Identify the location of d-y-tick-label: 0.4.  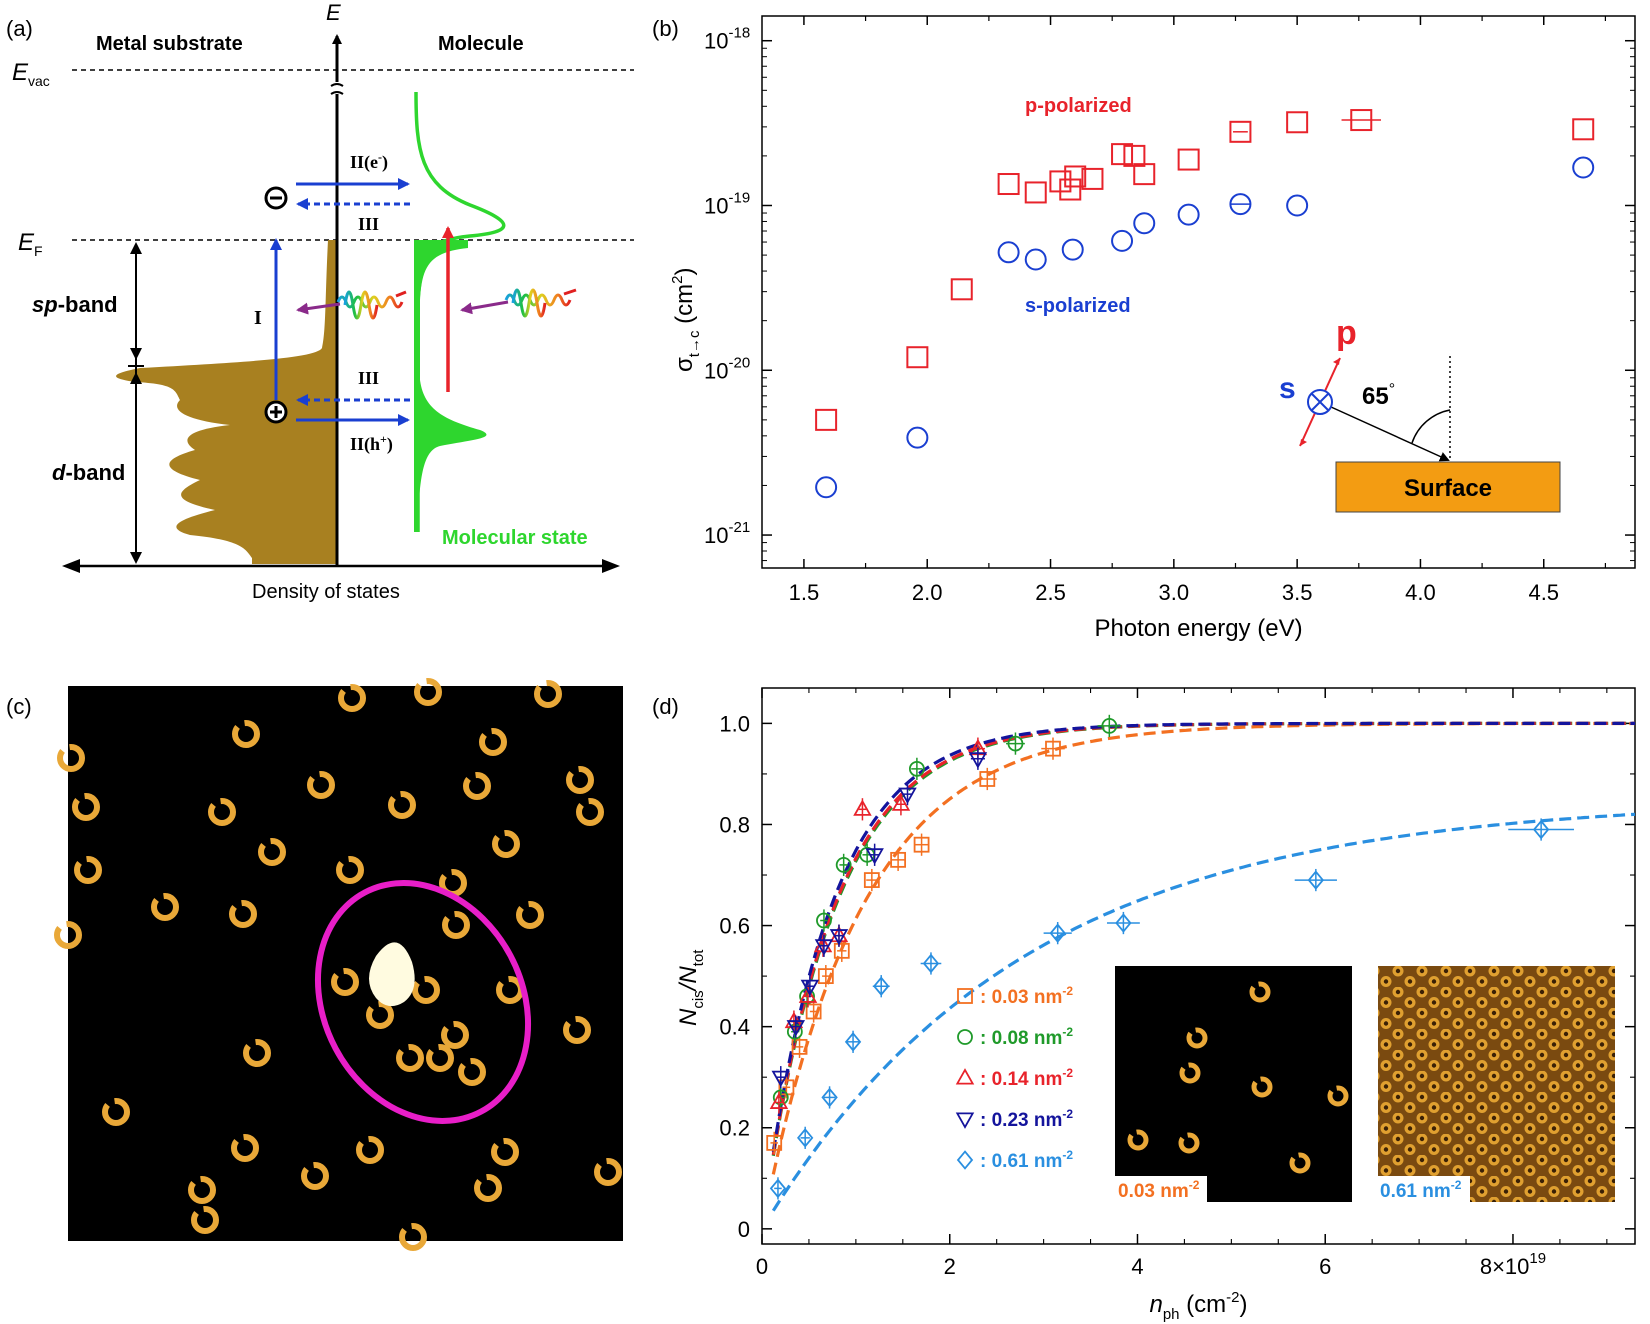
(734, 1027).